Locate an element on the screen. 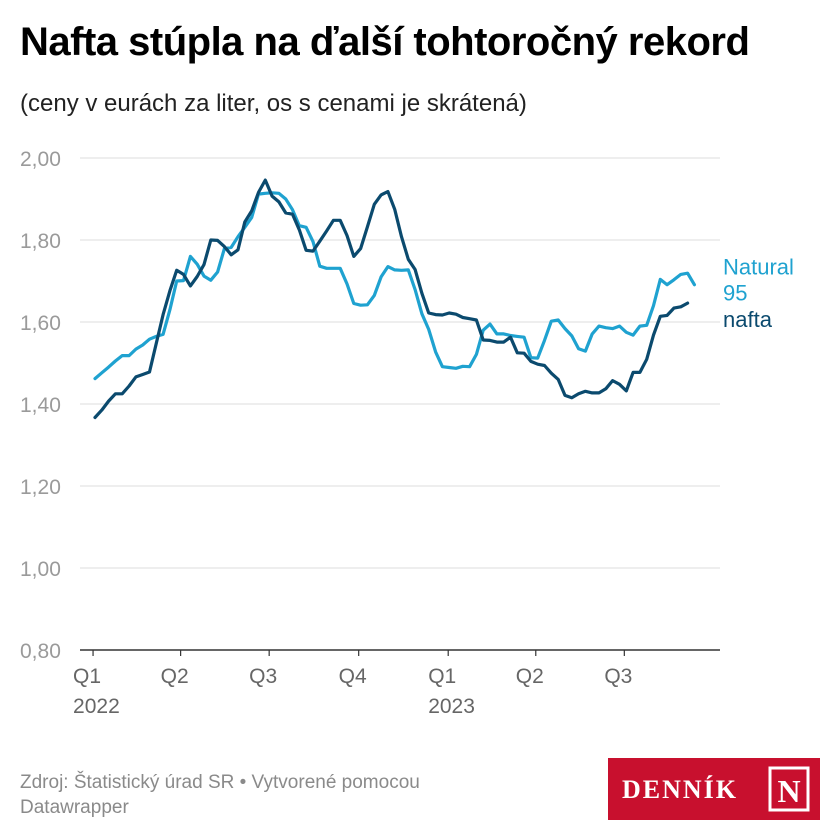 Image resolution: width=840 pixels, height=840 pixels. series-label-nafta: nafta is located at coordinates (748, 319).